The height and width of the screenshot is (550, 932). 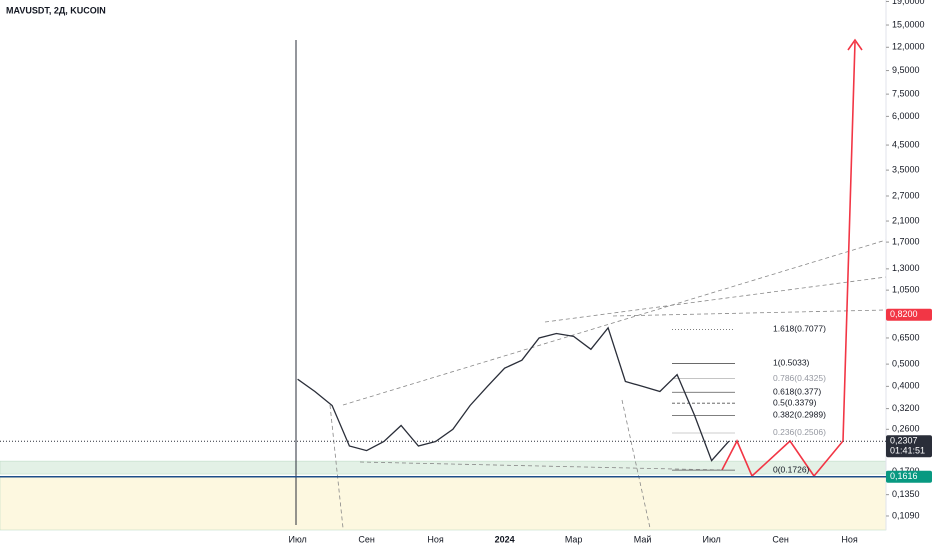 I want to click on y-tick-label: 1,7000, so click(x=906, y=241).